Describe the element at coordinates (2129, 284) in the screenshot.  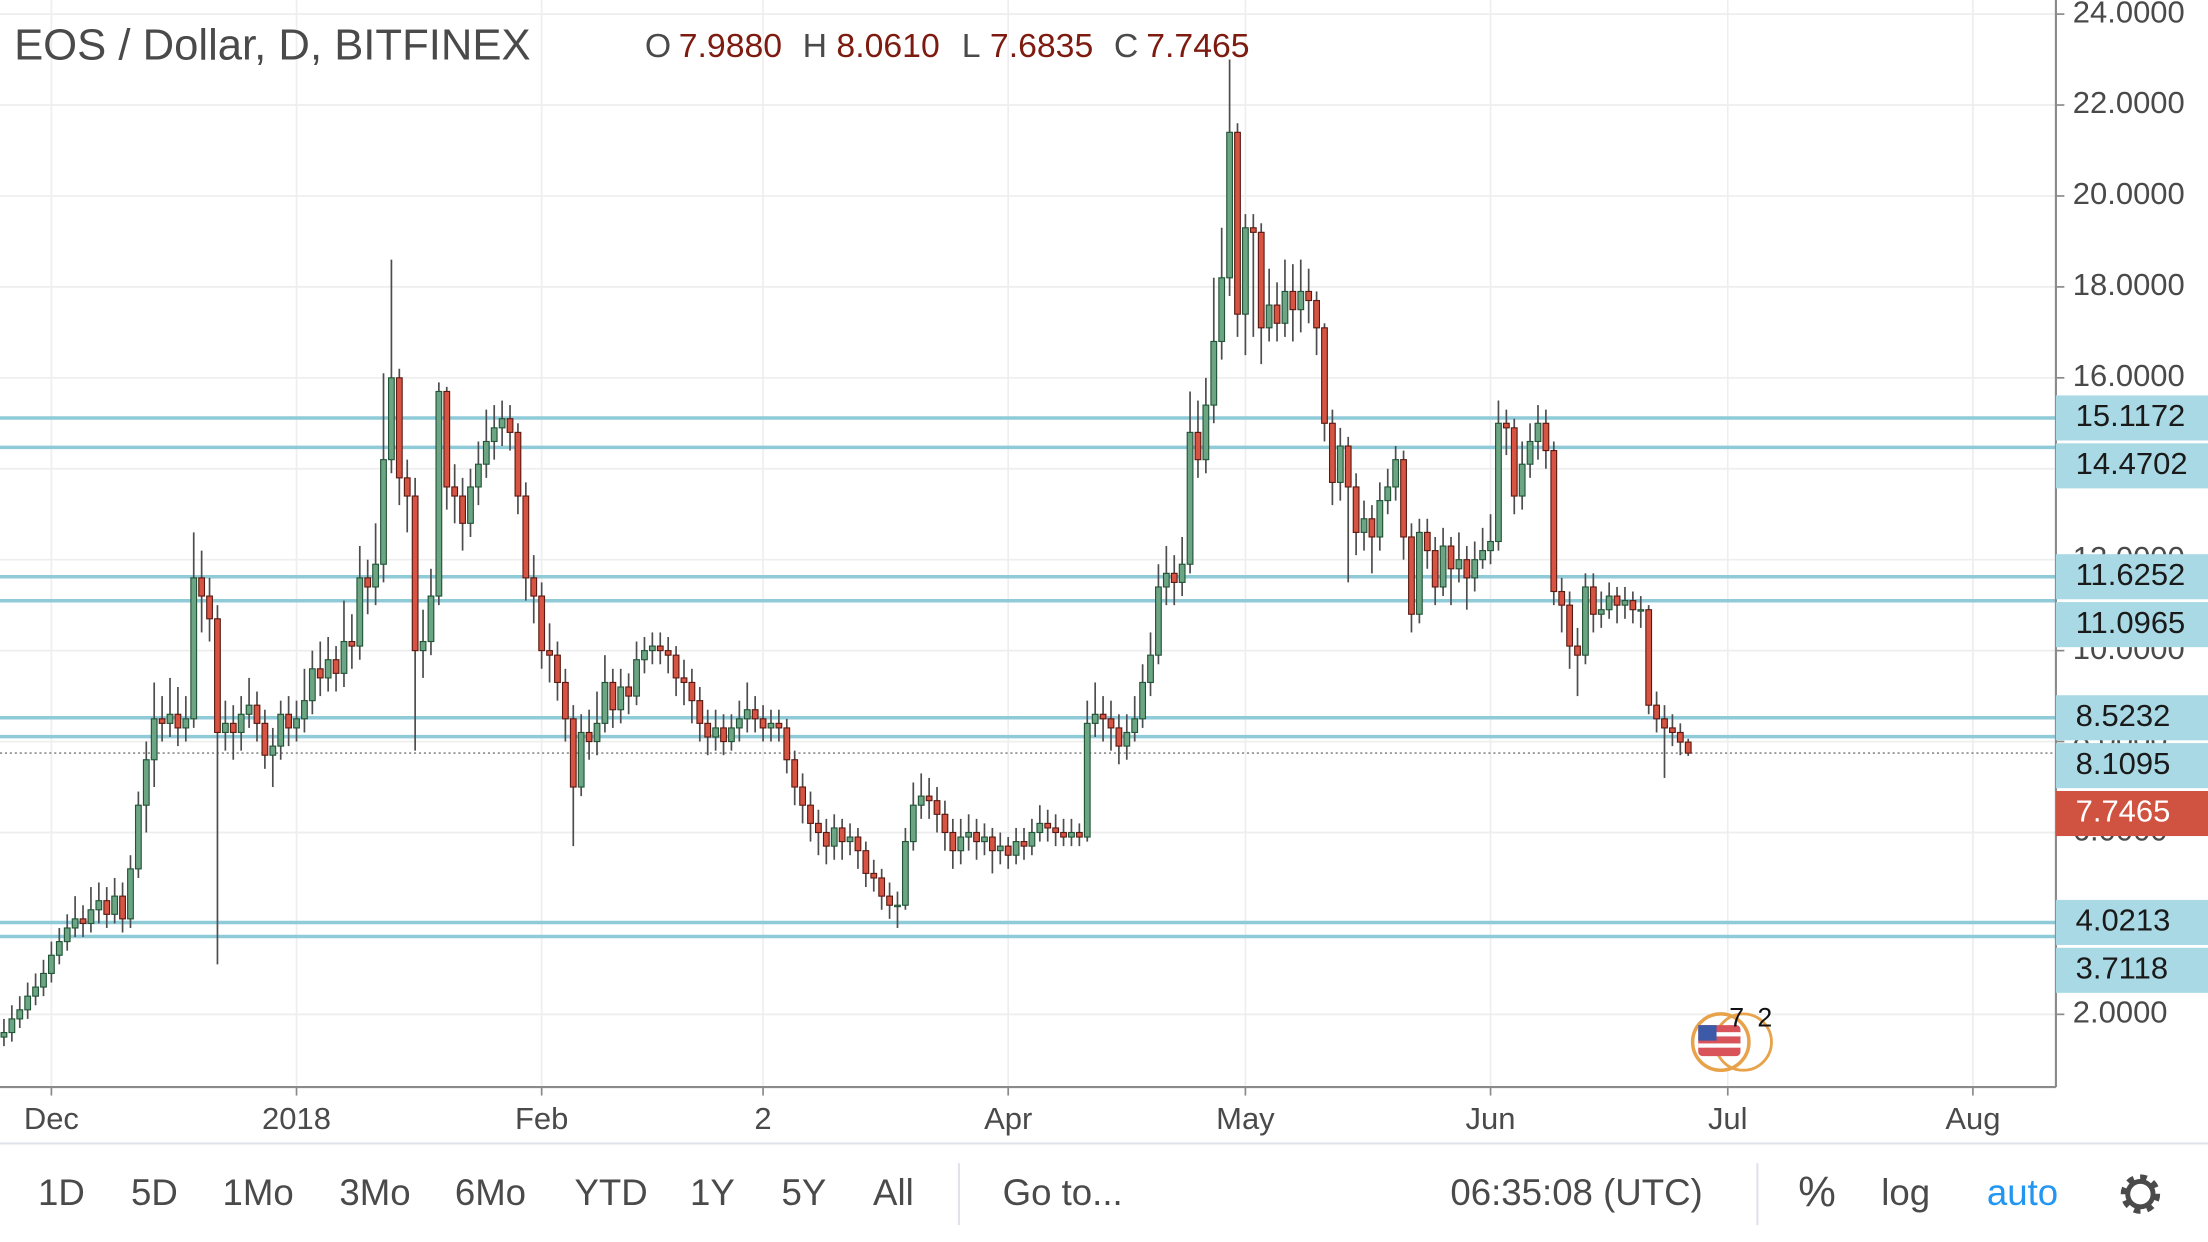
I see `y-tick-label: 18.0000` at that location.